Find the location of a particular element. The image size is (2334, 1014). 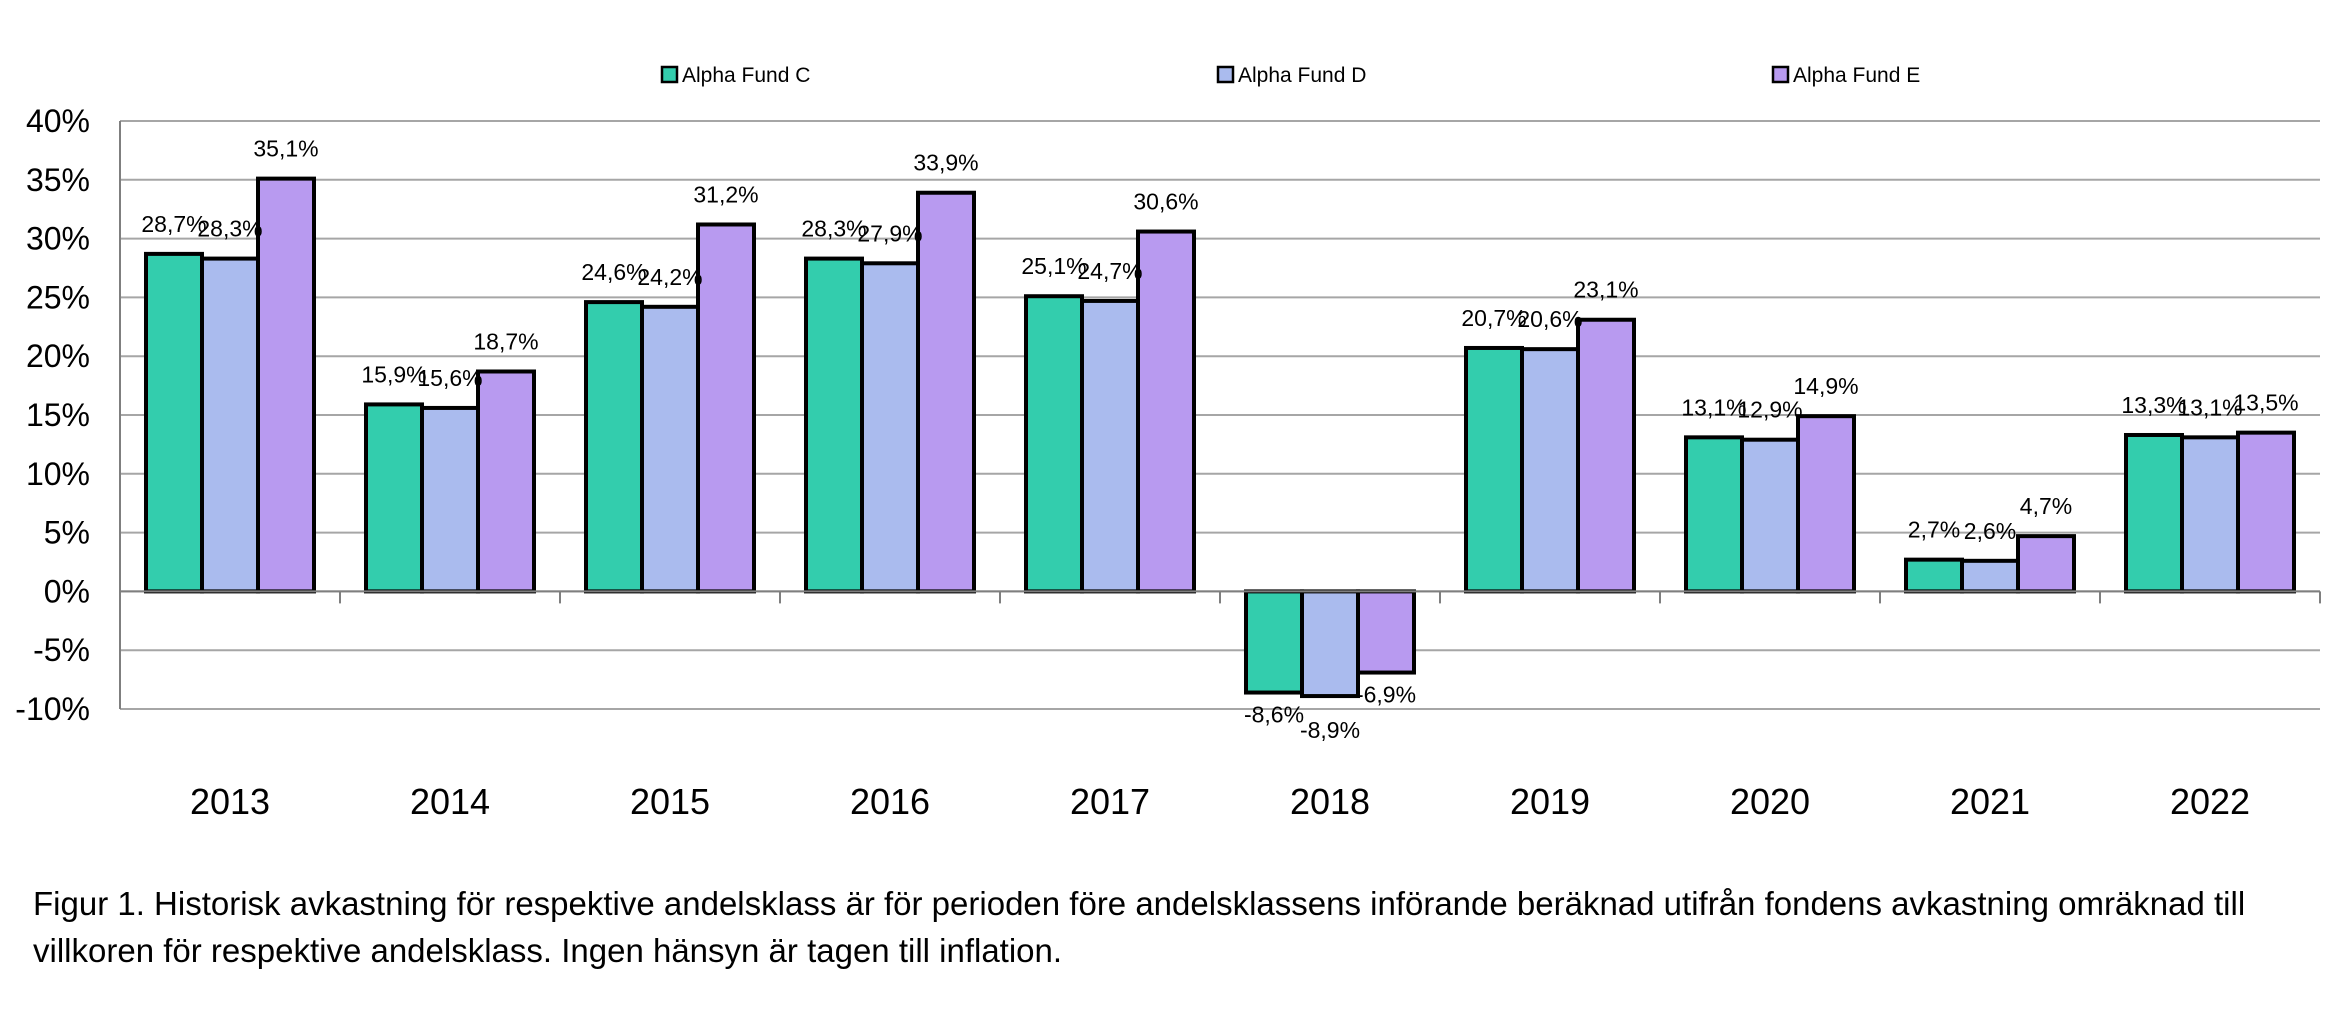

data-label: 12,9% is located at coordinates (1769, 410).